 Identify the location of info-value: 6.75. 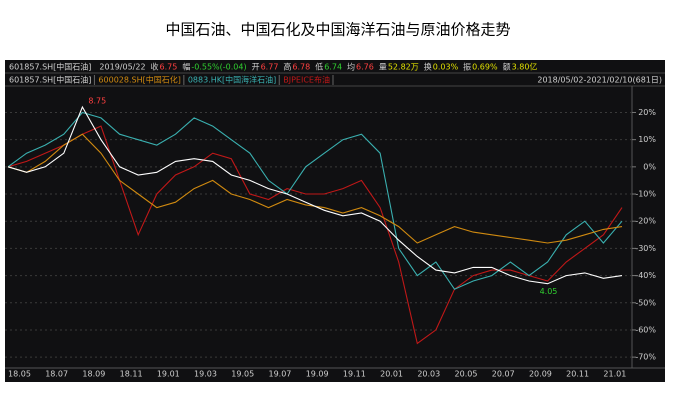
(169, 67).